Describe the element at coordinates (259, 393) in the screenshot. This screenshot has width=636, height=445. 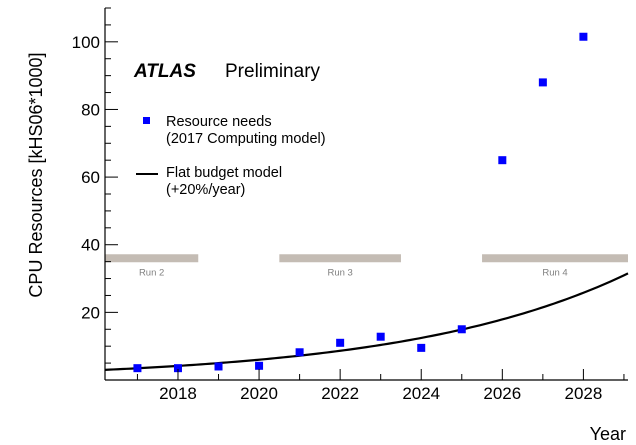
I see `x-tick-label: 2020` at that location.